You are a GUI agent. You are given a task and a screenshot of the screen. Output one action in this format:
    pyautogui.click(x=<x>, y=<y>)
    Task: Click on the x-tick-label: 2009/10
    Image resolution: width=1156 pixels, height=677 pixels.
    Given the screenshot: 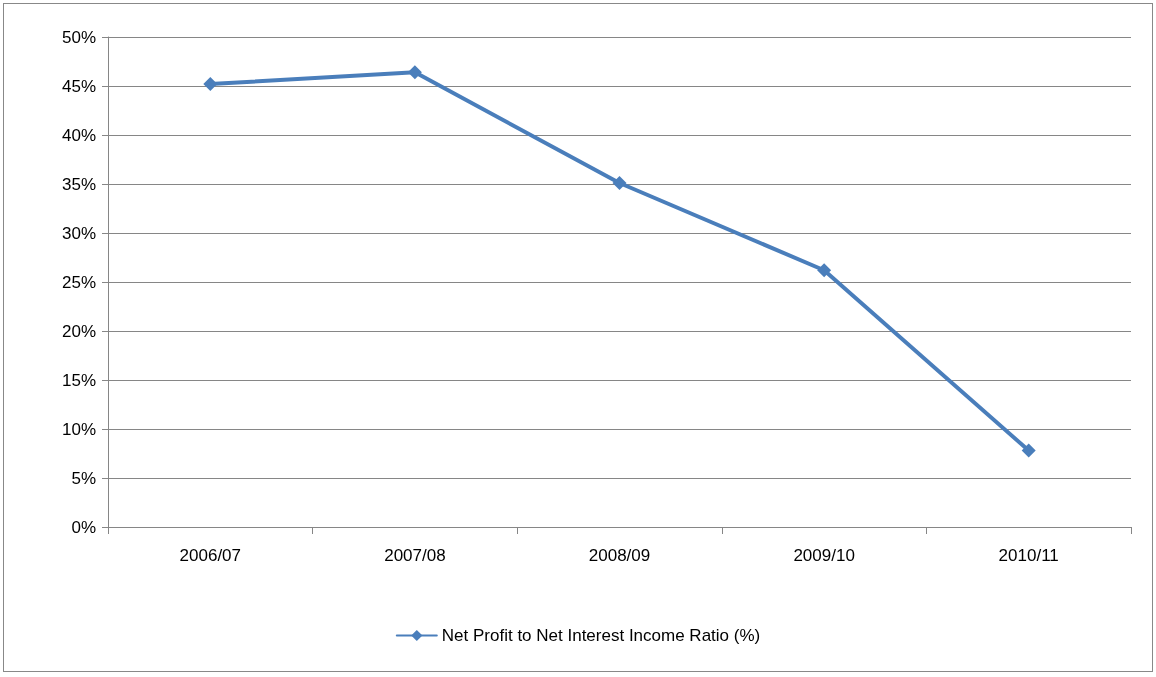 What is the action you would take?
    pyautogui.click(x=824, y=555)
    